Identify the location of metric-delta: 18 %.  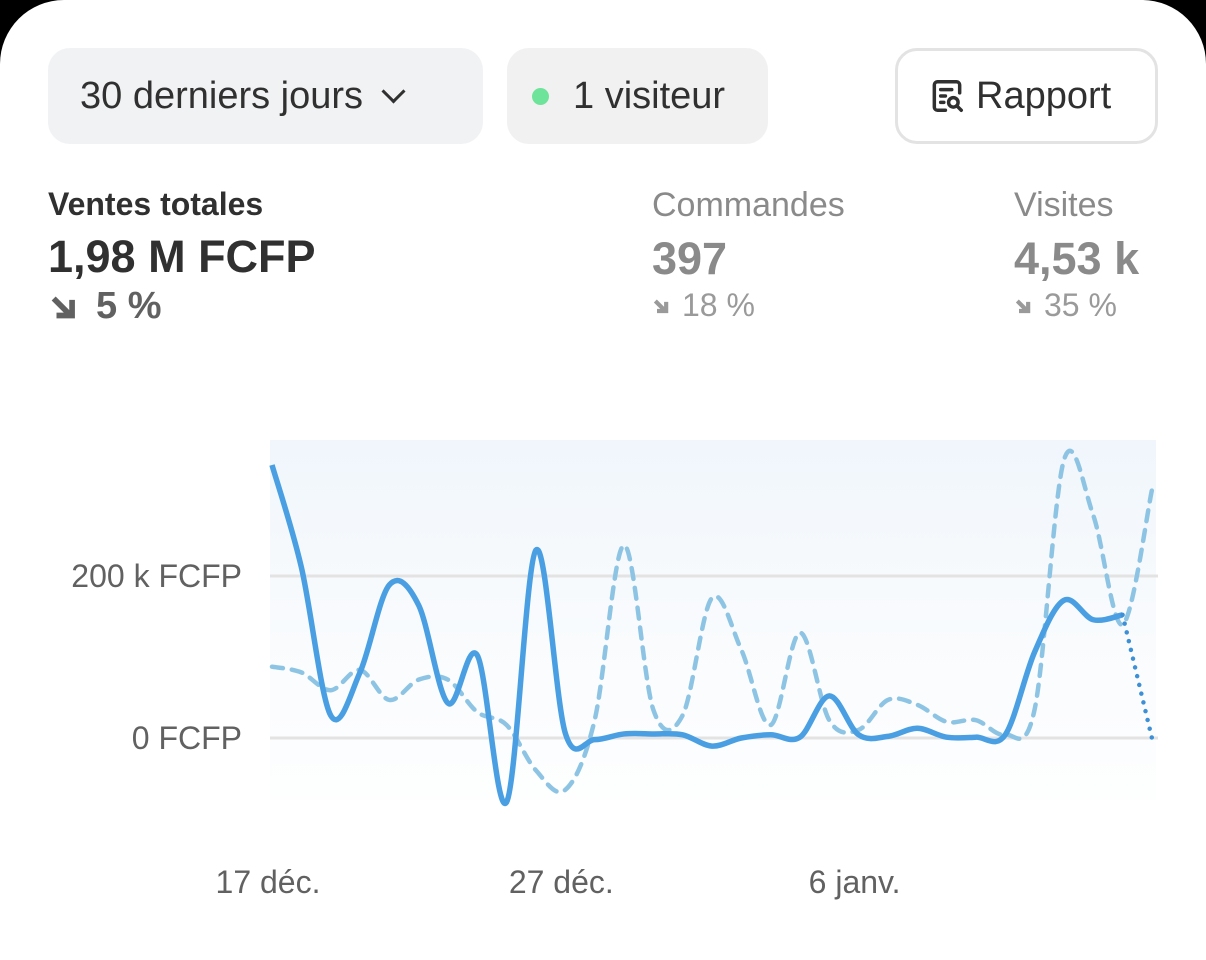
(748, 305).